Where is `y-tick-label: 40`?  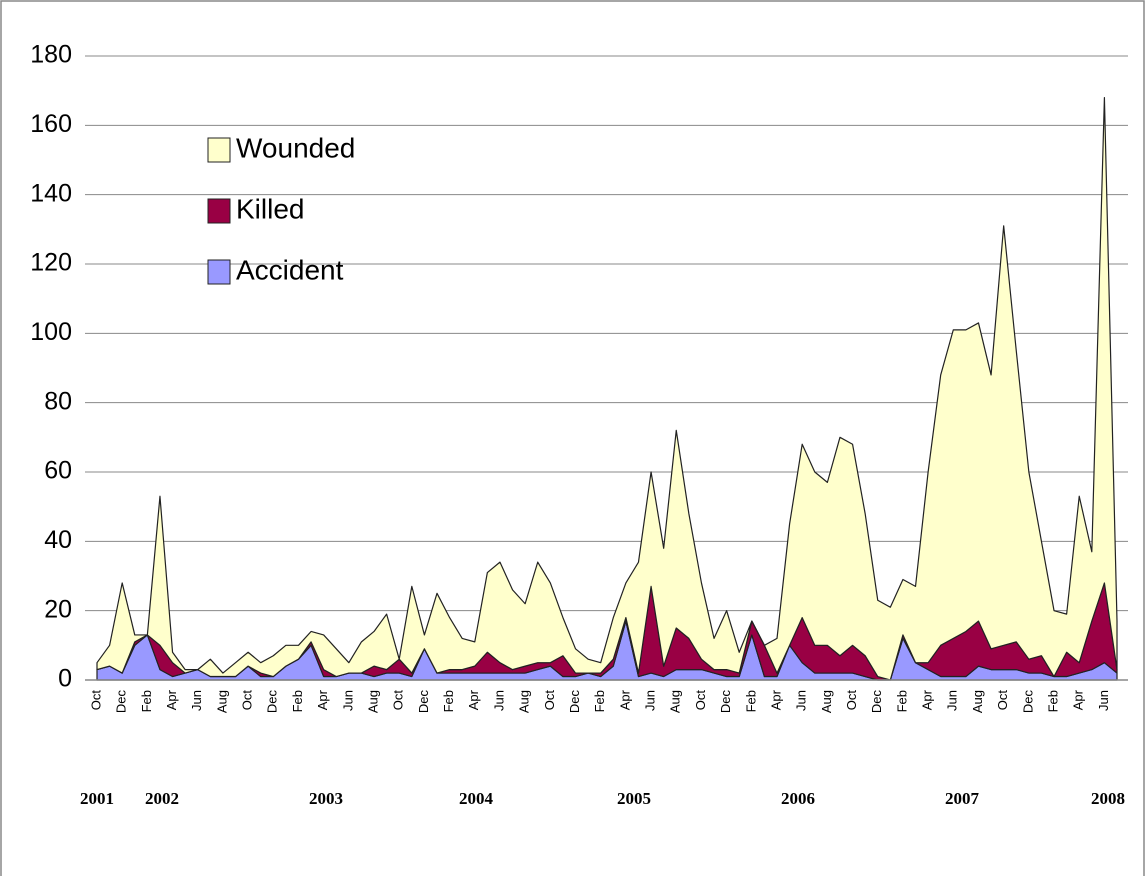
y-tick-label: 40 is located at coordinates (58, 540).